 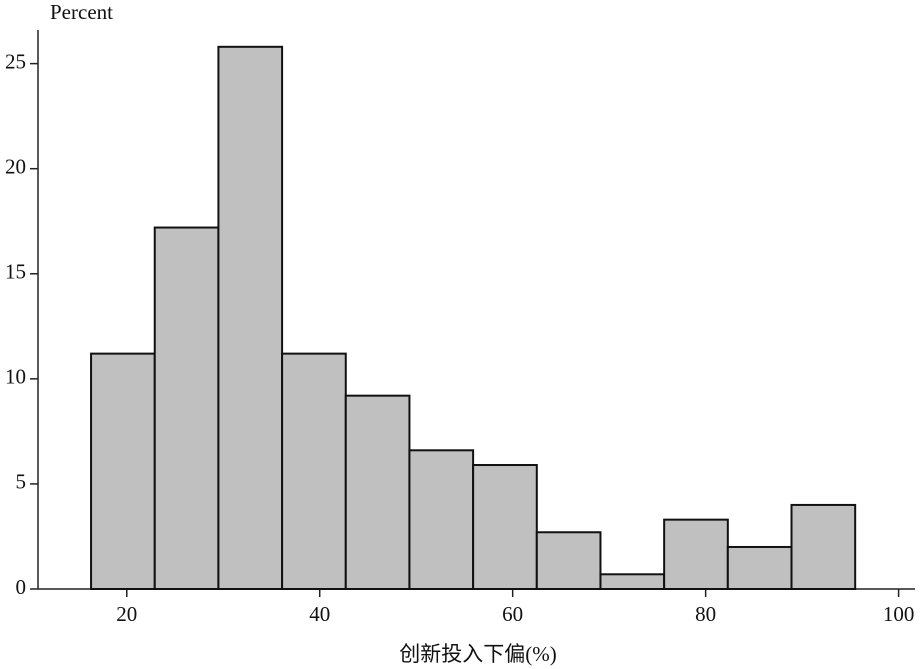 What do you see at coordinates (477, 654) in the screenshot?
I see `x-axis-label: 创新投入下偏(%)` at bounding box center [477, 654].